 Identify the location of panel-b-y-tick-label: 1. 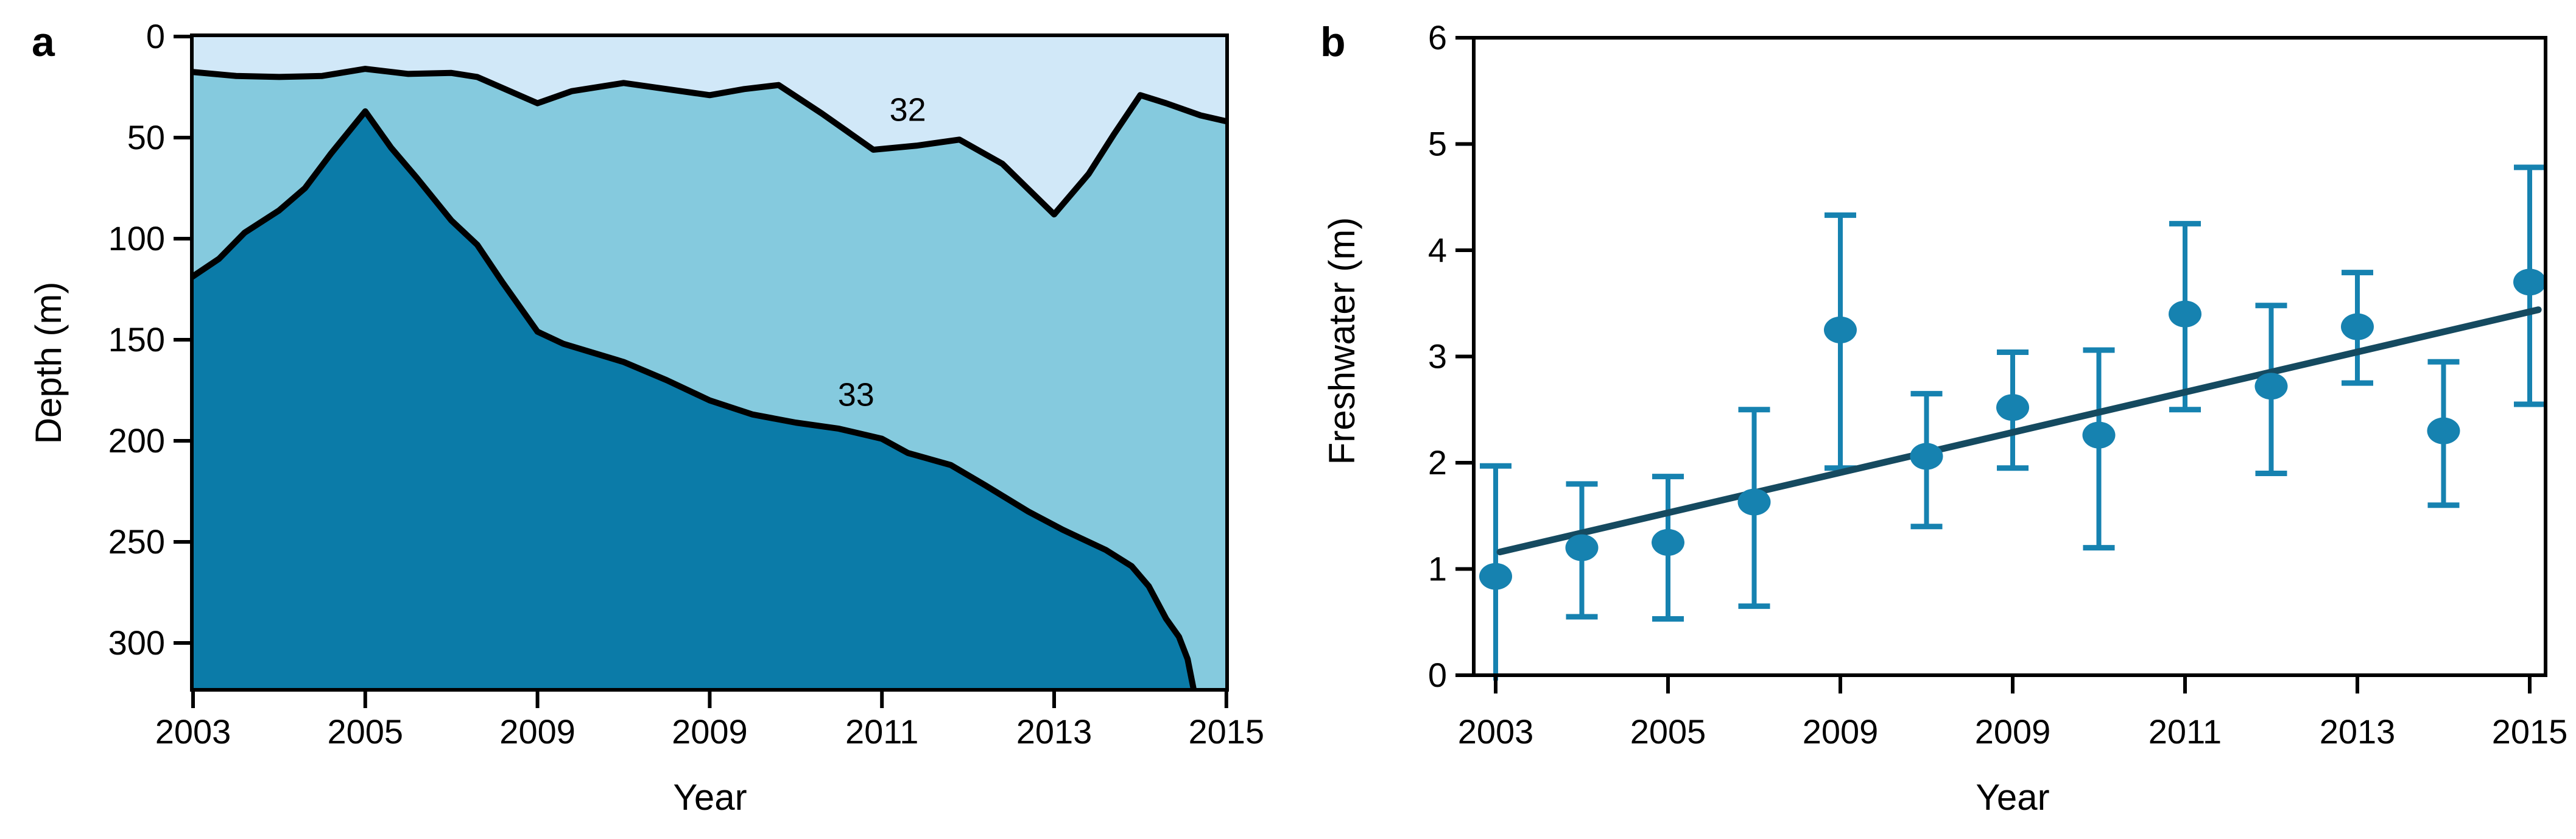
(1437, 569).